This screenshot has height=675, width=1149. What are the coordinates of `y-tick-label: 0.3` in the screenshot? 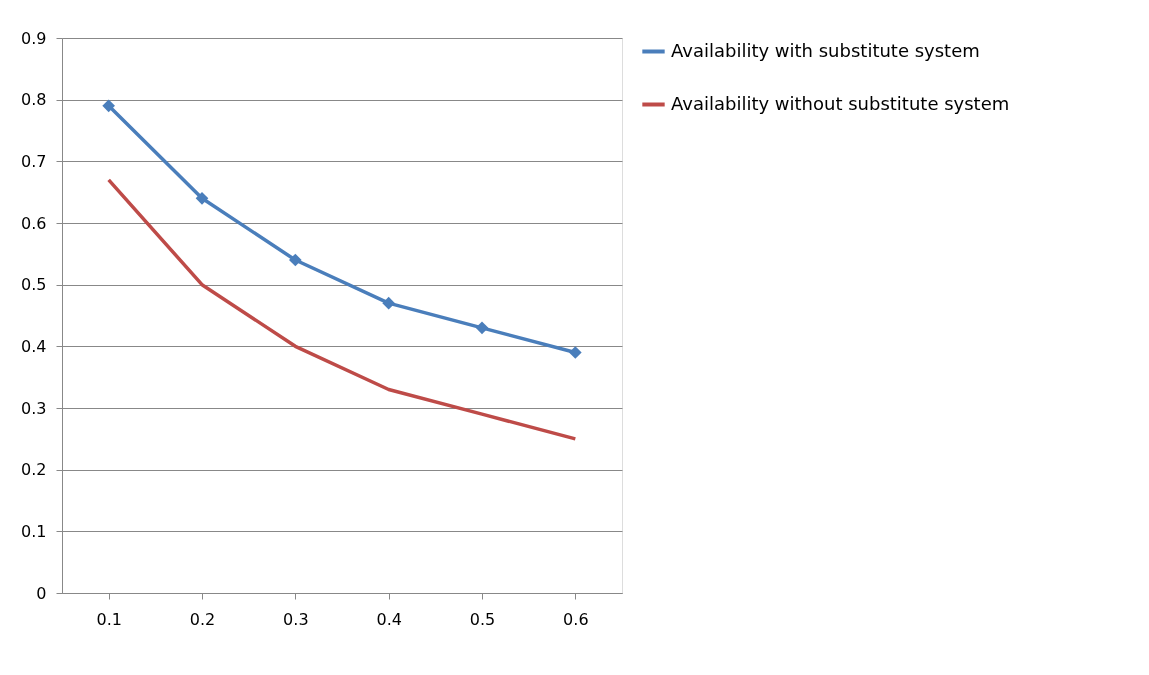 It's located at (34, 408).